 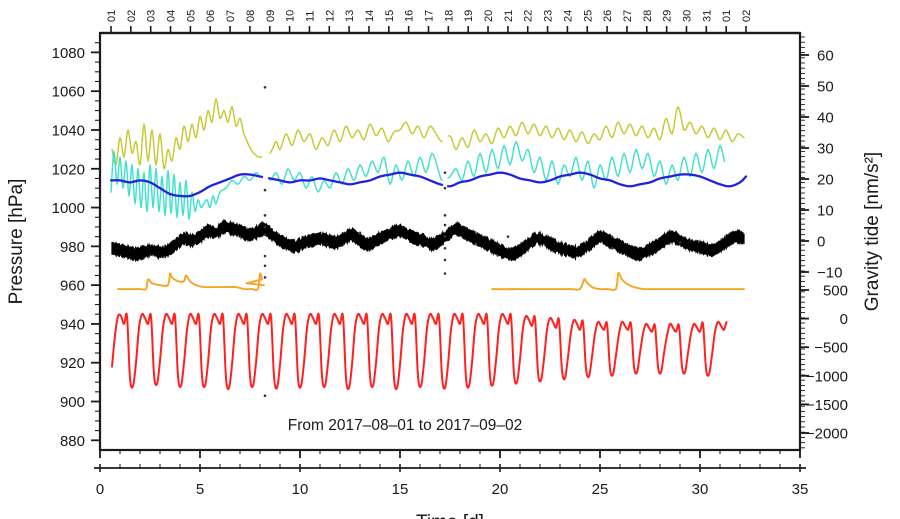 What do you see at coordinates (588, 16) in the screenshot?
I see `top-tick-label: 25` at bounding box center [588, 16].